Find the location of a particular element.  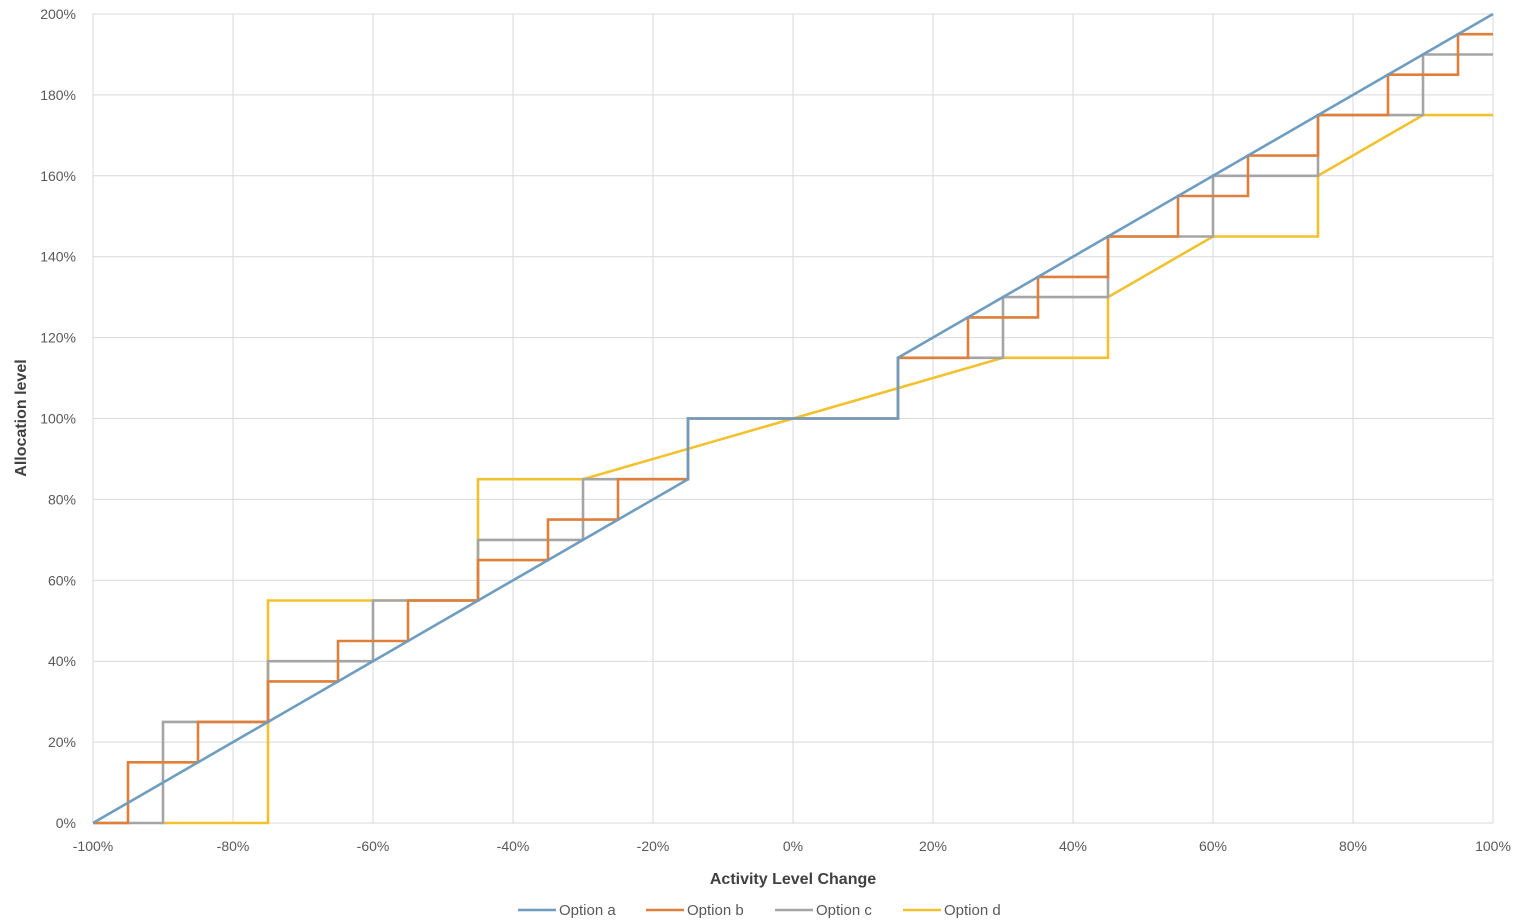

y-tick-label: 200% is located at coordinates (58, 14).